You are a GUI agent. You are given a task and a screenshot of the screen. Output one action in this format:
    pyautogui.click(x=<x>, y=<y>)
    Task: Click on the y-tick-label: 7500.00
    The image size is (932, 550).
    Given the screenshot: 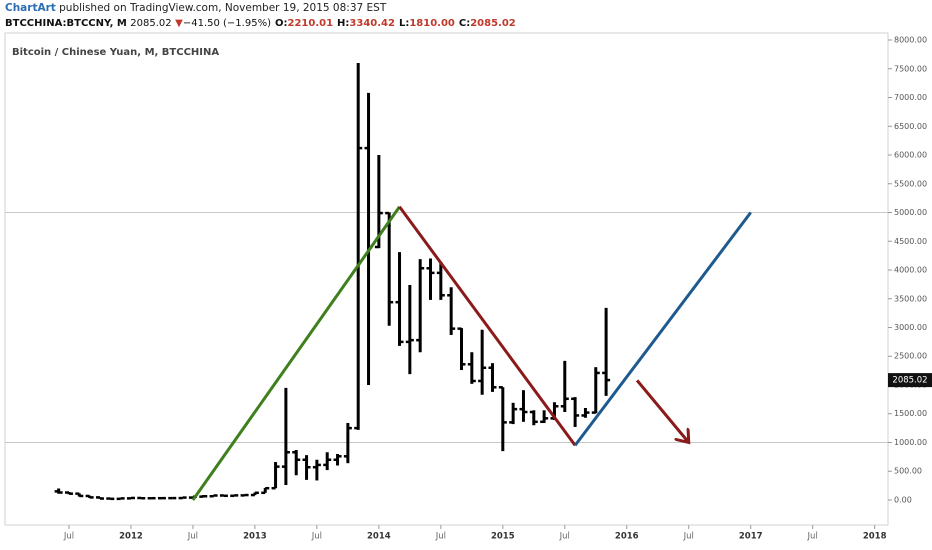 What is the action you would take?
    pyautogui.click(x=910, y=68)
    